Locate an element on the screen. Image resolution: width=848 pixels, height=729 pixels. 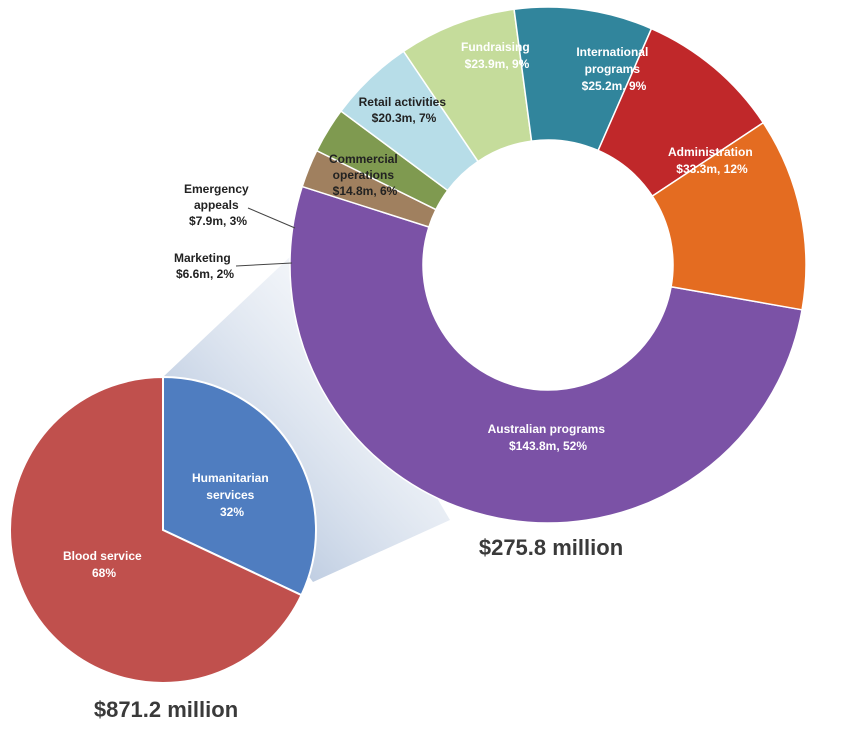
pie-slice-blood-service is located at coordinates (156, 529).